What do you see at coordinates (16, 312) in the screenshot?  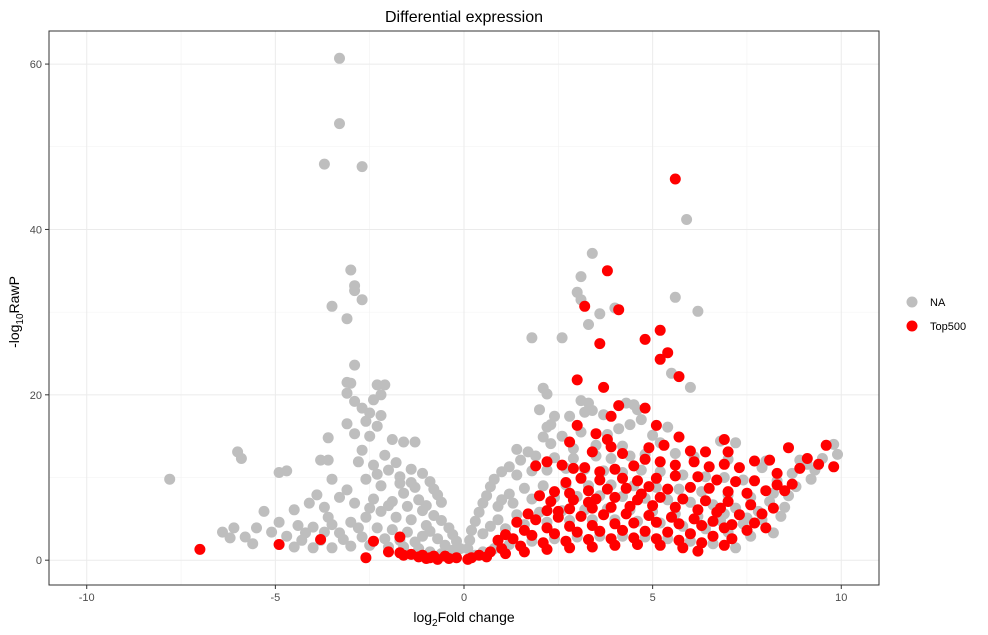 I see `y-axis-title: -log10RawP` at bounding box center [16, 312].